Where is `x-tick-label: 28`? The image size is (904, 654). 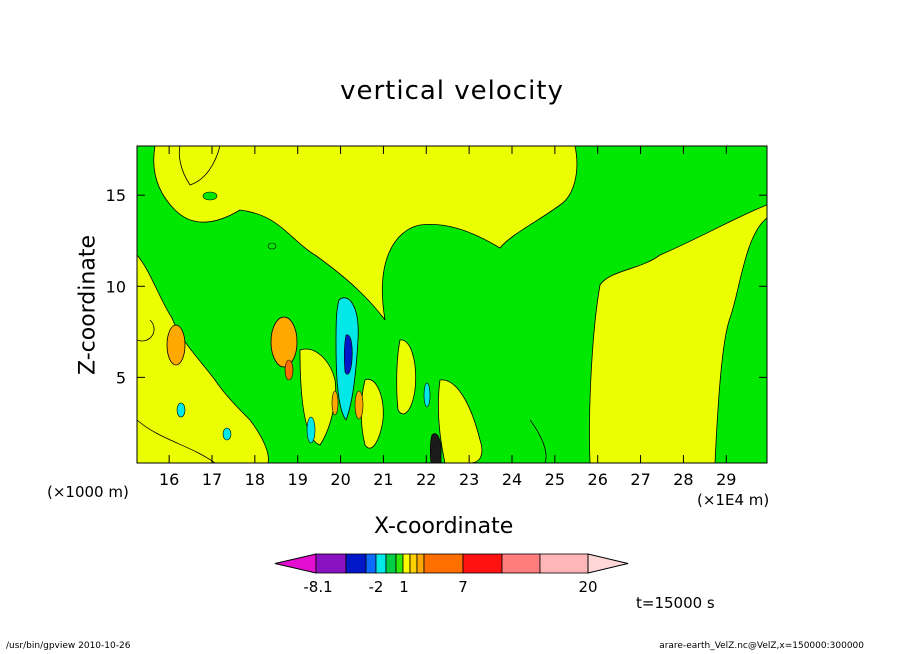 x-tick-label: 28 is located at coordinates (683, 479).